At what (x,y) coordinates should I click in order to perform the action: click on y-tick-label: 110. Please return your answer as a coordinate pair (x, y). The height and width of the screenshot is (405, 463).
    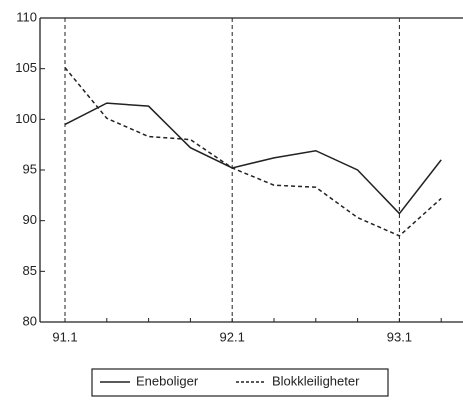
    Looking at the image, I should click on (26, 16).